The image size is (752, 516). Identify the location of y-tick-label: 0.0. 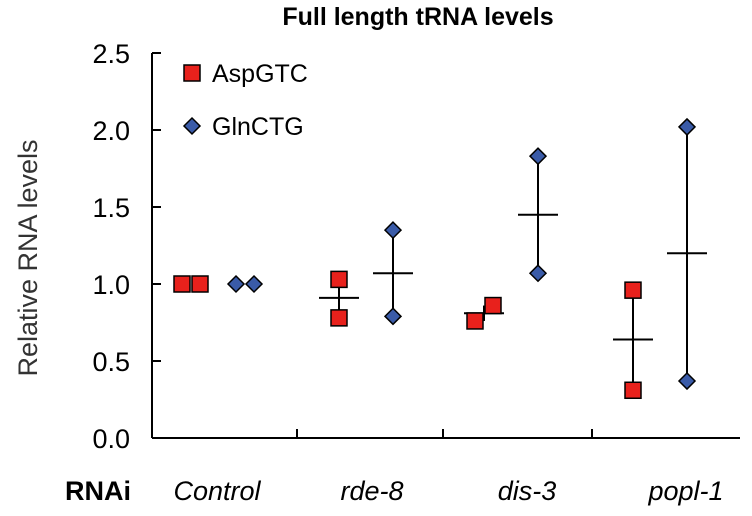
(111, 439).